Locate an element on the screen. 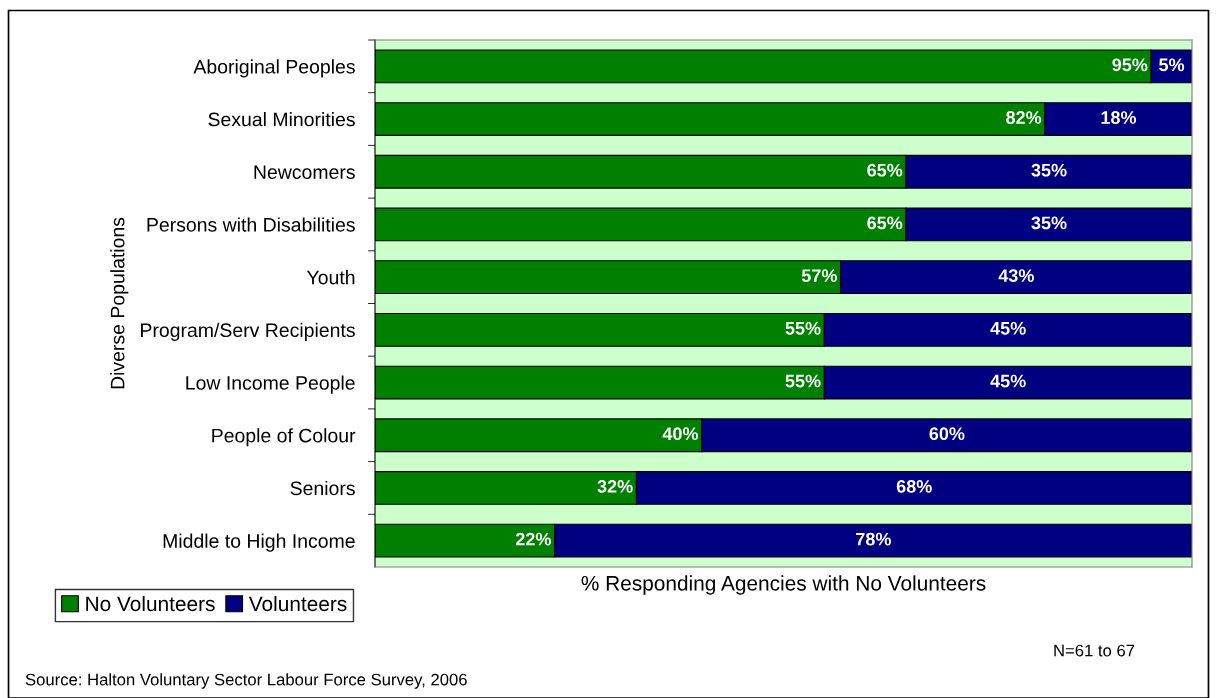 This screenshot has width=1217, height=698. data-label: 5% is located at coordinates (1172, 65).